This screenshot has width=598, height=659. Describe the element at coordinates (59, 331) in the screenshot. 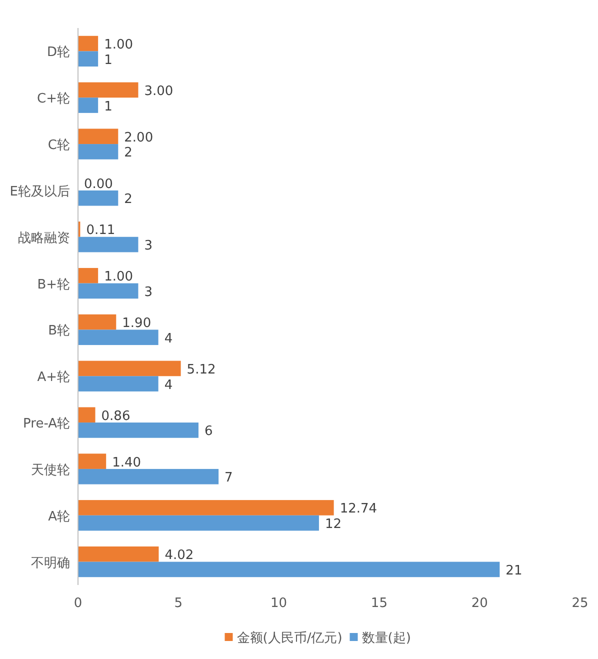

I see `y-tick-label: B轮` at that location.